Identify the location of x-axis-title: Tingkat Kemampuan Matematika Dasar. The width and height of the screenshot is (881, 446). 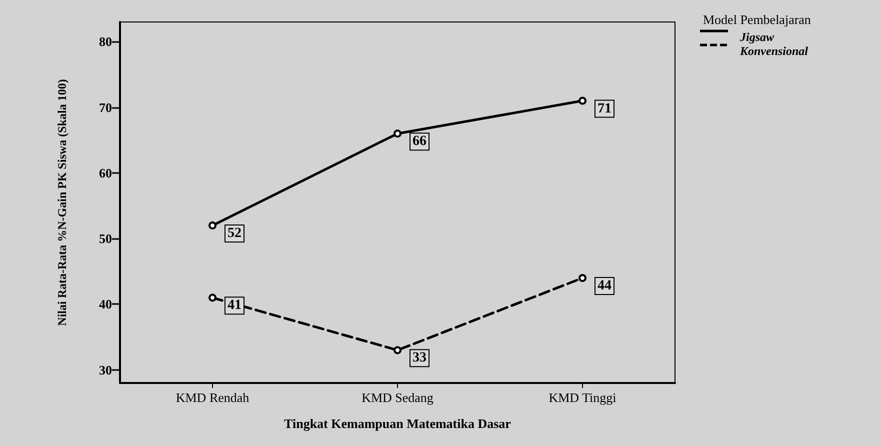
(398, 423).